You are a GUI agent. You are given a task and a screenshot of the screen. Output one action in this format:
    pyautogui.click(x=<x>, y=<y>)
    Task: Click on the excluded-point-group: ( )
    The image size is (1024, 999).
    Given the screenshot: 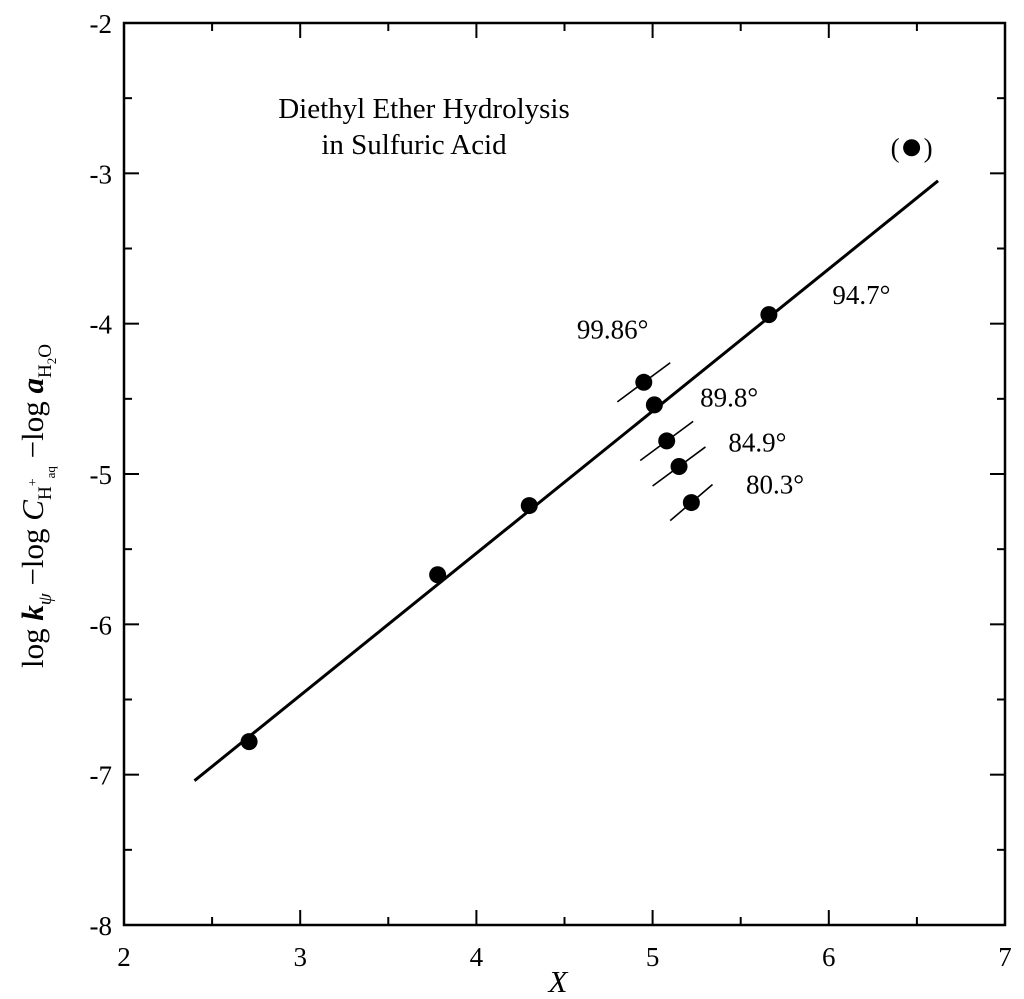 What is the action you would take?
    pyautogui.click(x=912, y=148)
    